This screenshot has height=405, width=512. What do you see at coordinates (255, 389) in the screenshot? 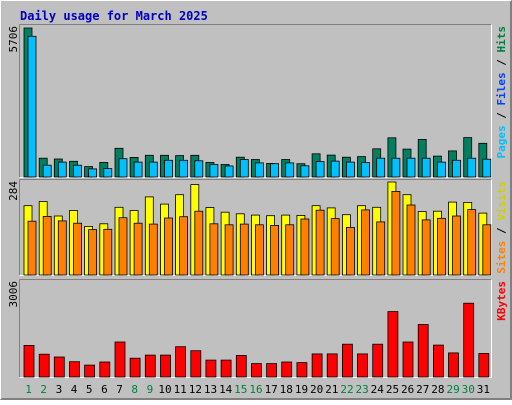
I see `x-tick-label-day-16: 16` at bounding box center [255, 389].